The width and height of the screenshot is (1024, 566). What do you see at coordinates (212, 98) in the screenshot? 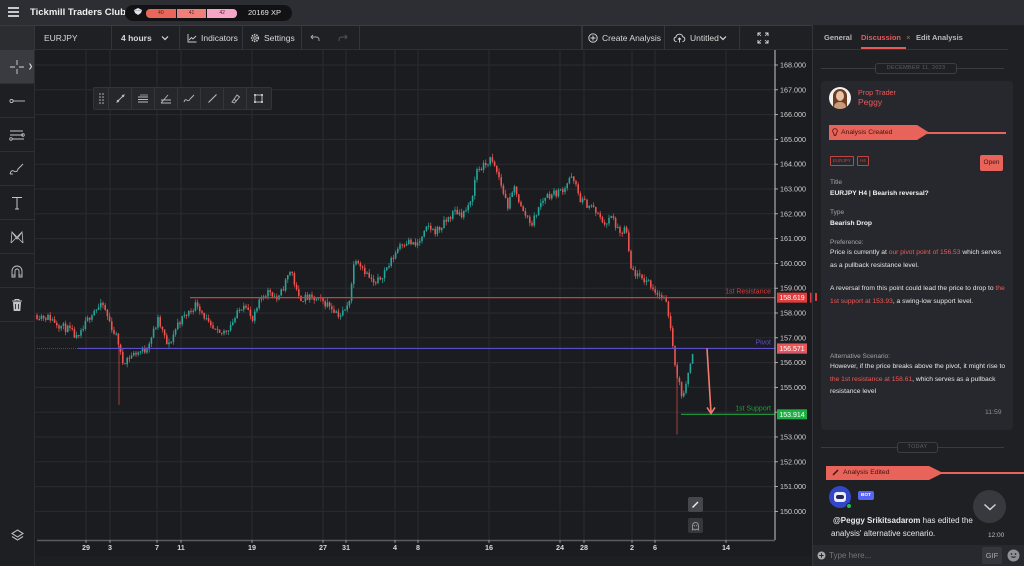
I see `line-button` at bounding box center [212, 98].